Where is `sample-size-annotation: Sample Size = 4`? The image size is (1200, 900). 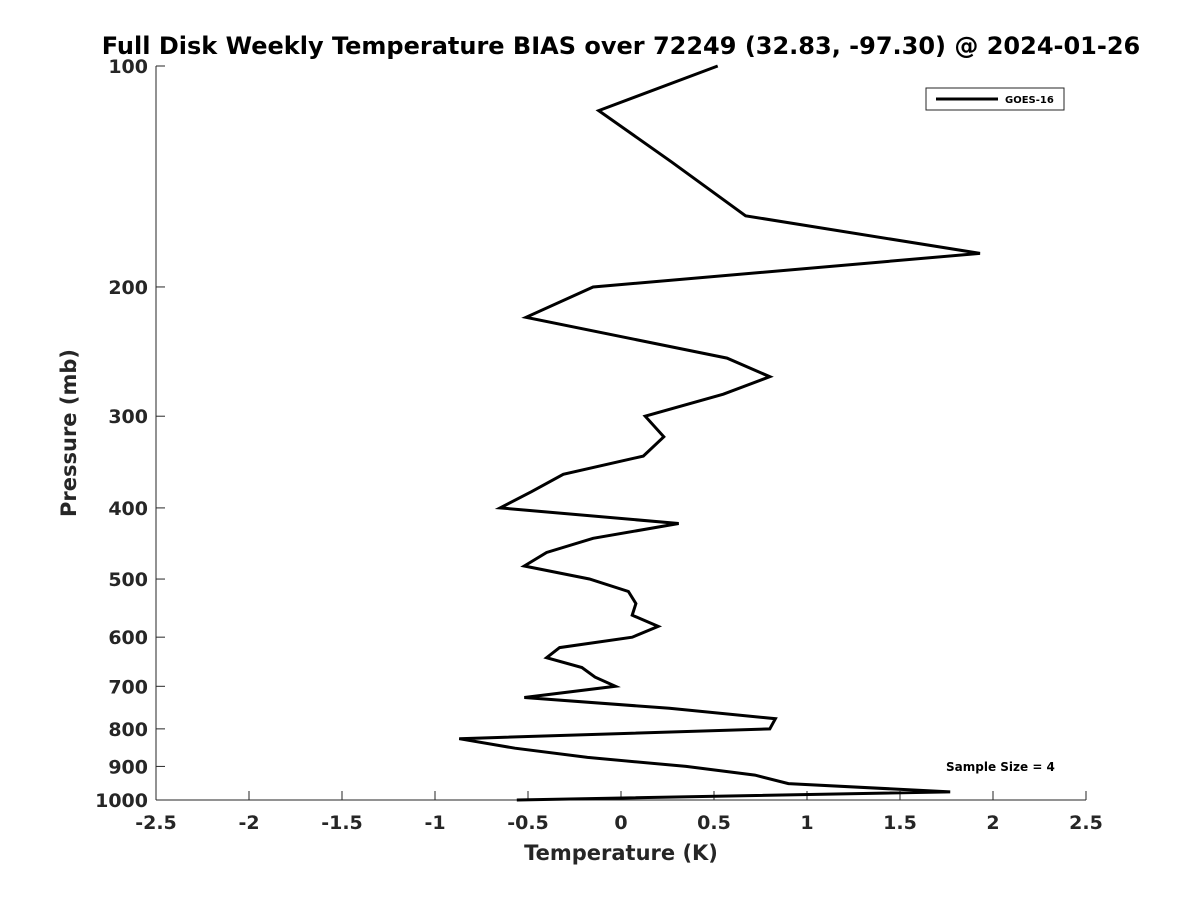 sample-size-annotation: Sample Size = 4 is located at coordinates (1000, 767).